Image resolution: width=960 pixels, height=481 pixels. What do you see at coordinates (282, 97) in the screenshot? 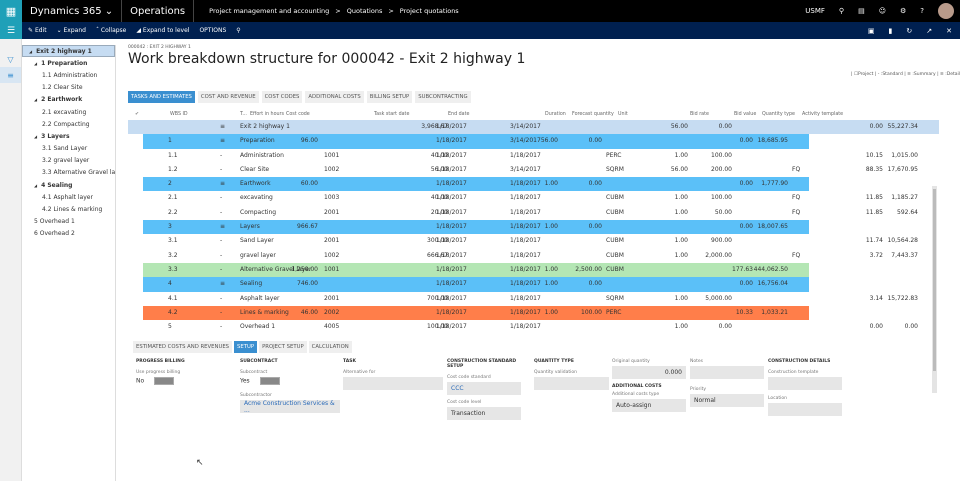
I see `tab-cost-codes: COST CODES` at bounding box center [282, 97].